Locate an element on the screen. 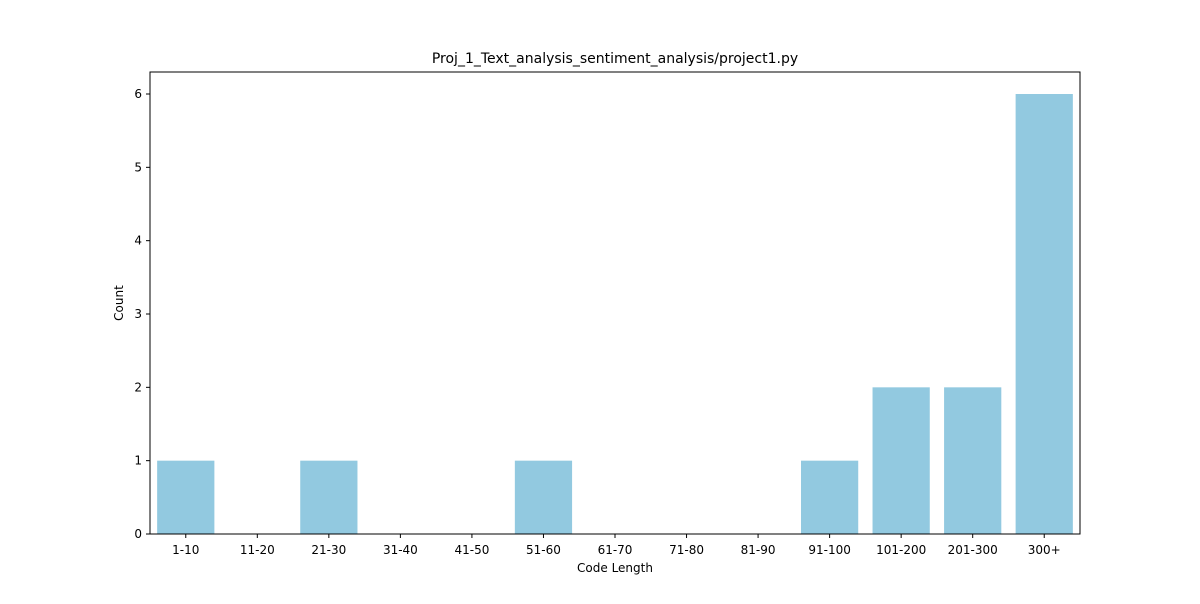 The image size is (1200, 604). x-tick-label: 201-300 is located at coordinates (973, 550).